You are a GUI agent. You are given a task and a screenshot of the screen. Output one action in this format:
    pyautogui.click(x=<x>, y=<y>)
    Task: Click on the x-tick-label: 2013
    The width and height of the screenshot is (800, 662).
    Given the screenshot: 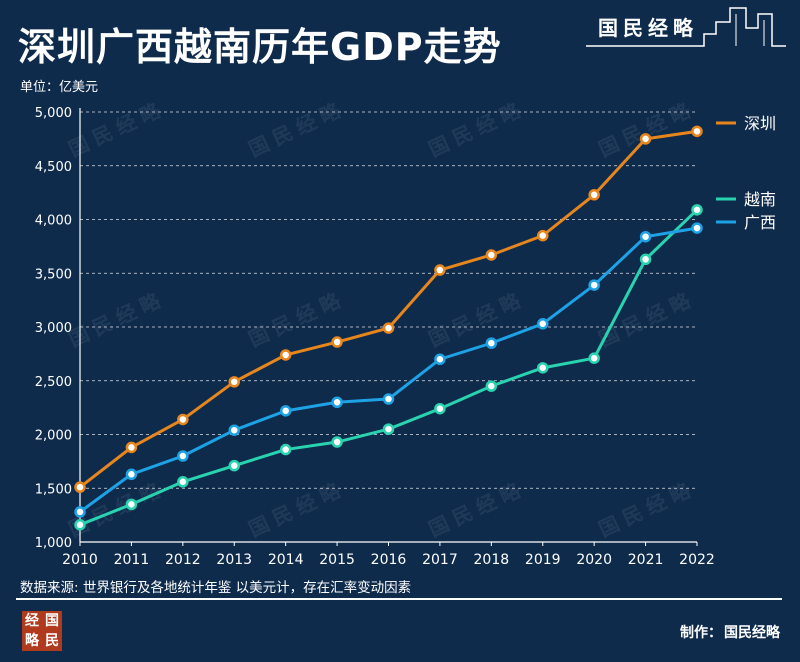 What is the action you would take?
    pyautogui.click(x=234, y=560)
    